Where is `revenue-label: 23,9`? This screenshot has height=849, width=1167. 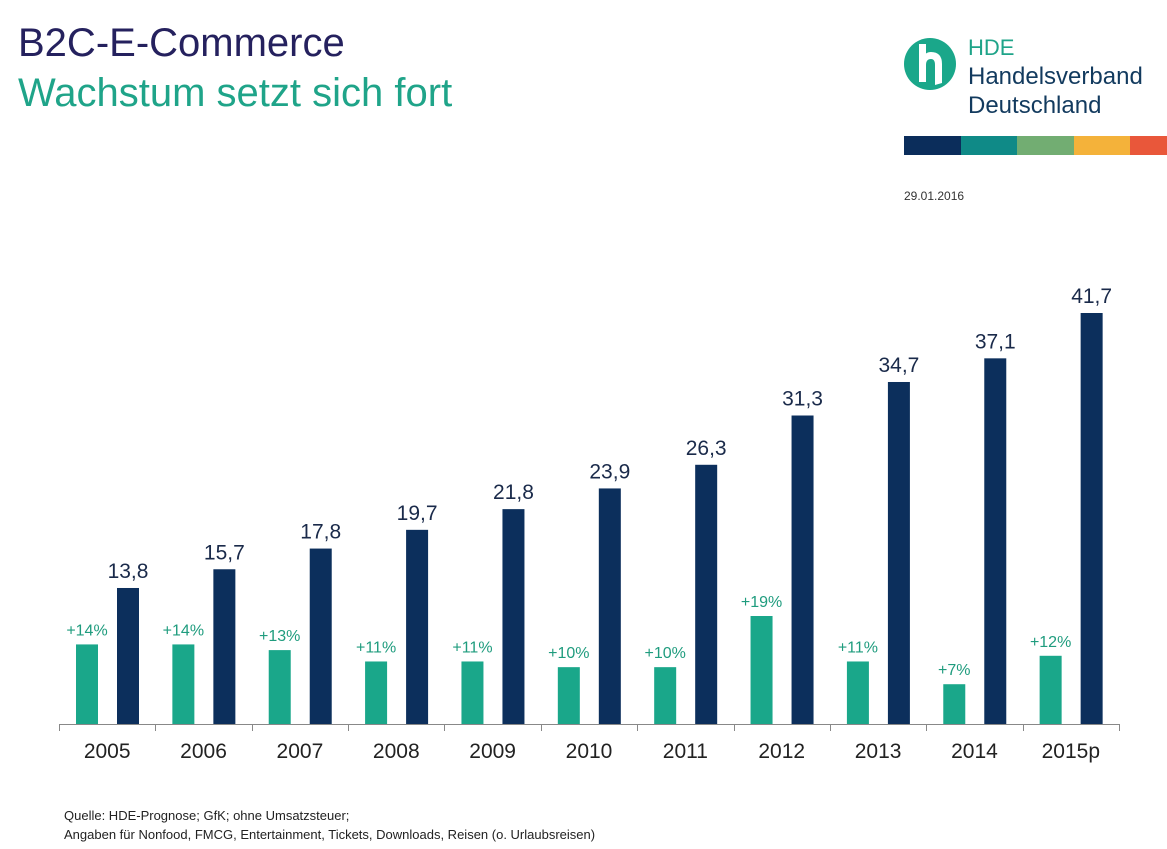
revenue-label: 23,9 is located at coordinates (609, 471).